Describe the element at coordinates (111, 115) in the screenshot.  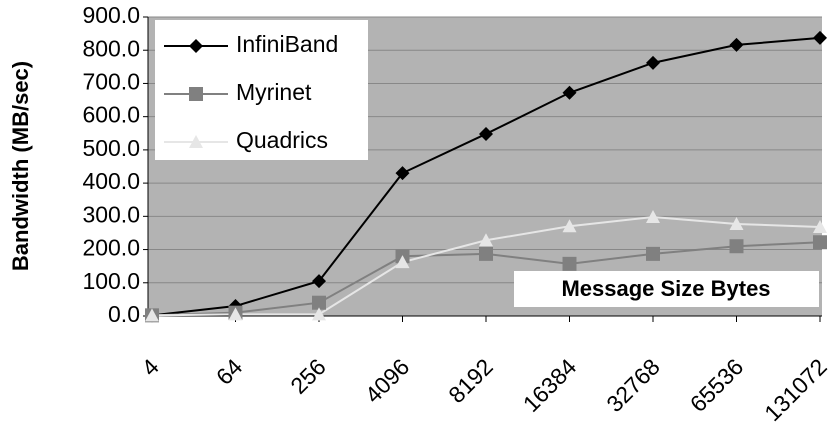
I see `y-tick-label: 600.0` at that location.